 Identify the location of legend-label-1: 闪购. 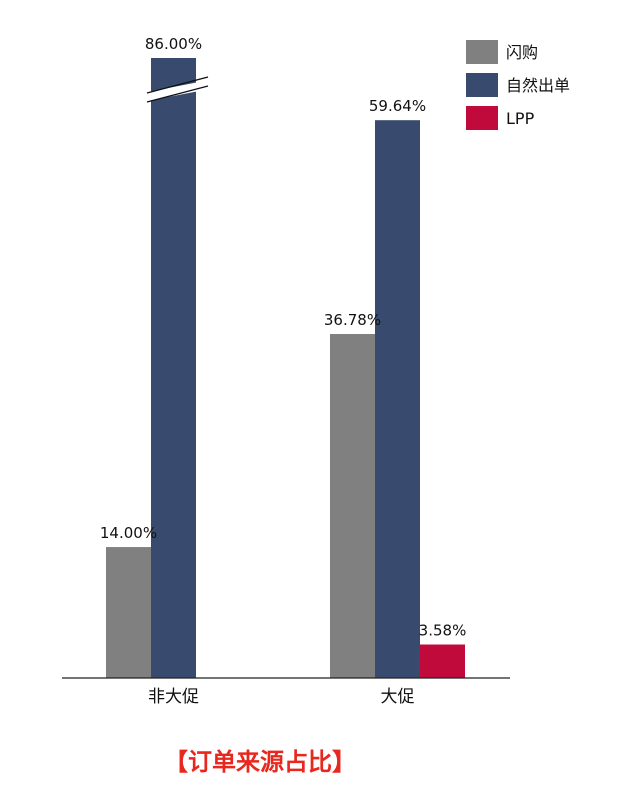
(522, 52).